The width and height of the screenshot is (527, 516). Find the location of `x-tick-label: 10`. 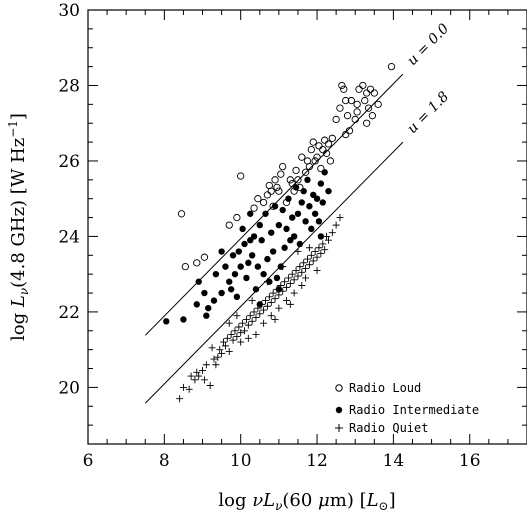

x-tick-label: 10 is located at coordinates (241, 461).